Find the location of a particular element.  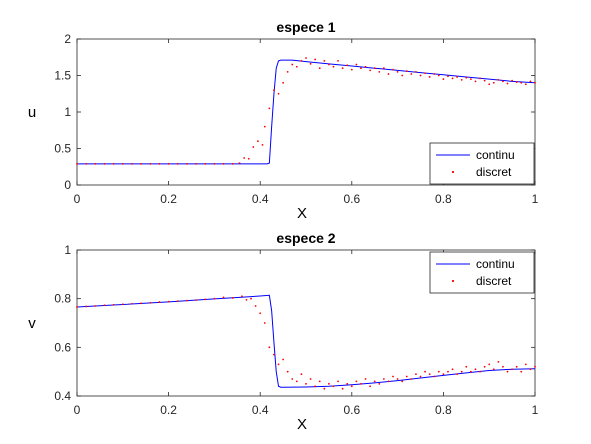

legend-label: discret is located at coordinates (494, 281).